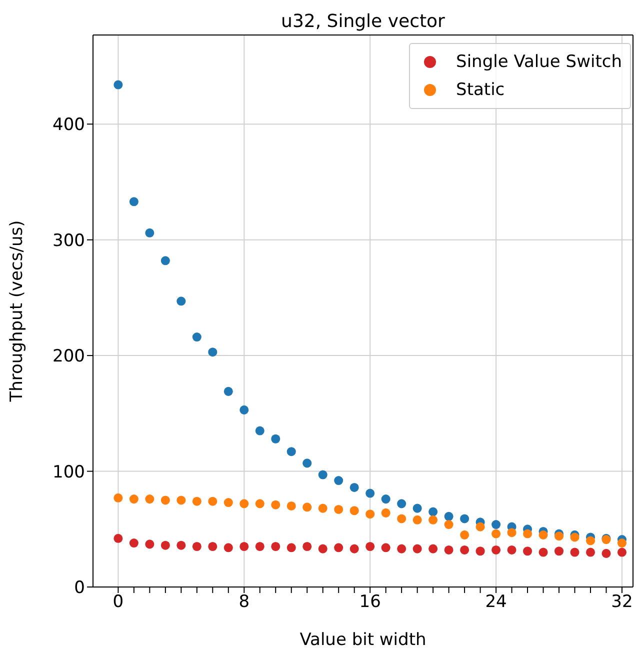 Image resolution: width=636 pixels, height=651 pixels. What do you see at coordinates (370, 602) in the screenshot?
I see `x-tick-label: 16` at bounding box center [370, 602].